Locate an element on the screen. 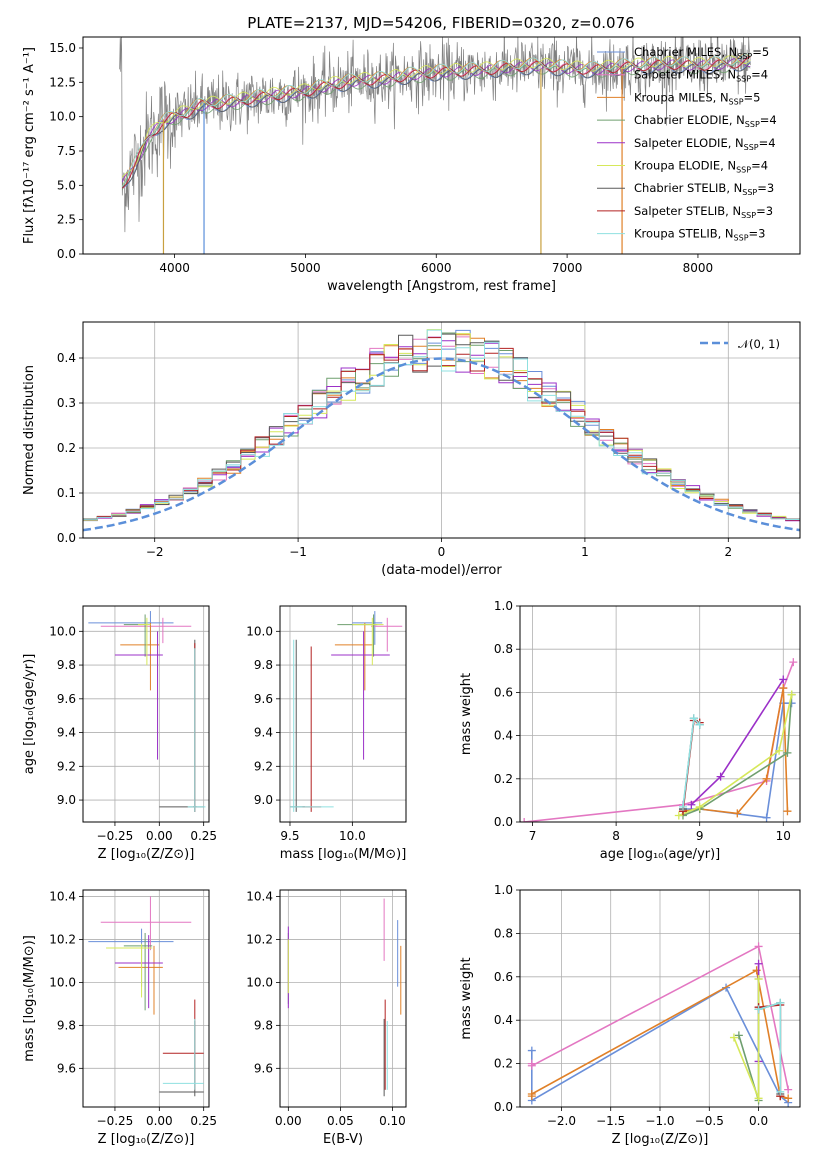 The height and width of the screenshot is (1170, 819). mass-vs-Z-ytick-label: 9.8 is located at coordinates (66, 1025).